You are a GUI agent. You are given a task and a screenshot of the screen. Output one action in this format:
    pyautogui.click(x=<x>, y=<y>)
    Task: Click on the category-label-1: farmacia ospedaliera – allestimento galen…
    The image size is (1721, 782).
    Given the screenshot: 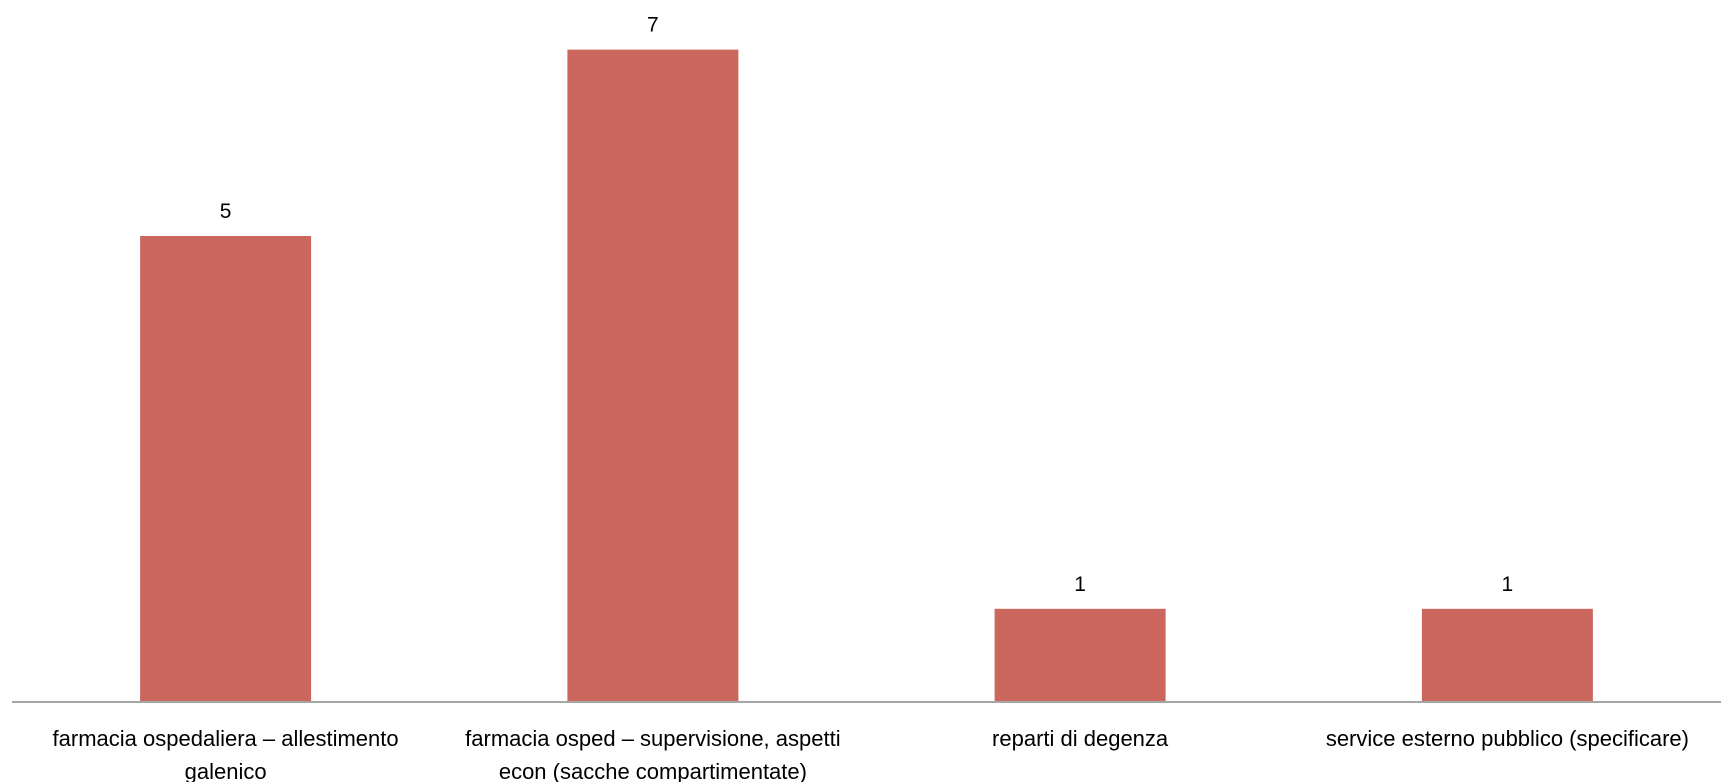 What is the action you would take?
    pyautogui.click(x=226, y=754)
    